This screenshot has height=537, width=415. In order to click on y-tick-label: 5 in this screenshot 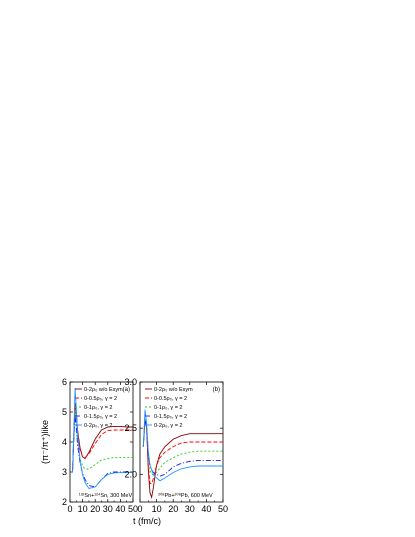, I will do `click(64, 412)`.